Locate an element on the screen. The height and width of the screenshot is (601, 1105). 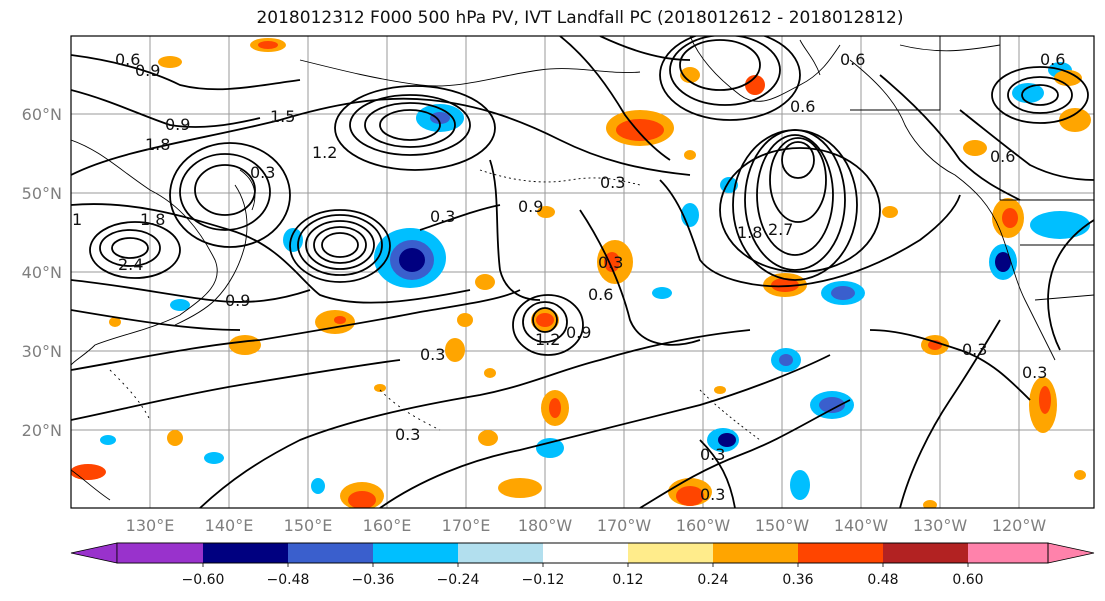
contour-label: 1.5 is located at coordinates (282, 116).